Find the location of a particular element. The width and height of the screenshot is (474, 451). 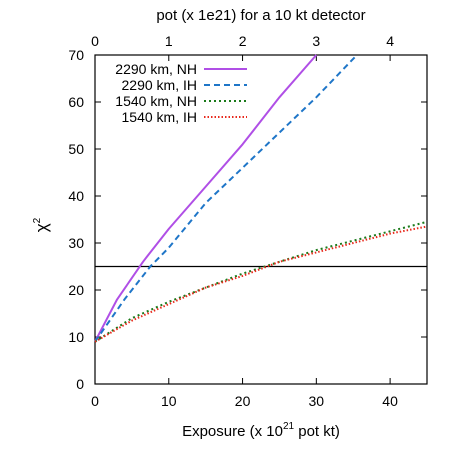

y-axis-title-main: χ is located at coordinates (41, 227).